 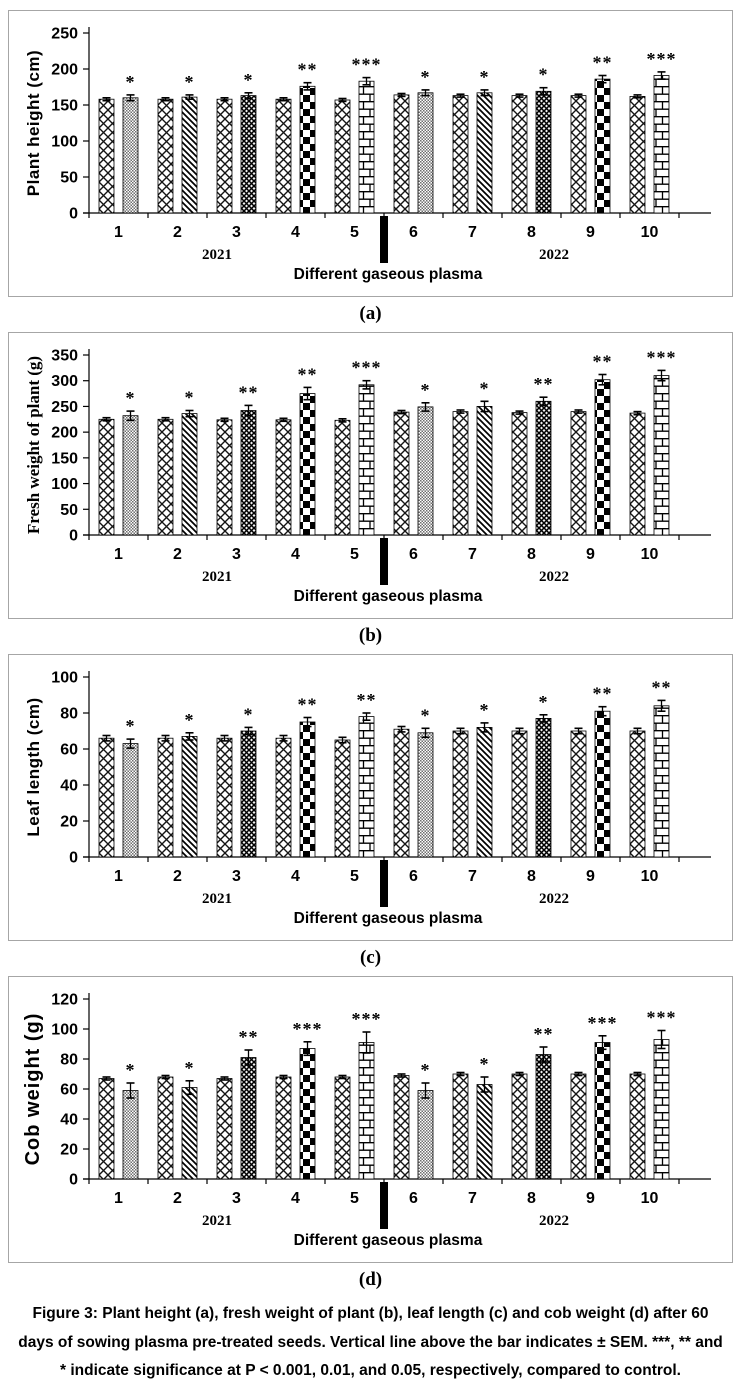 What do you see at coordinates (69, 1120) in the screenshot?
I see `y-tick-label: 40` at bounding box center [69, 1120].